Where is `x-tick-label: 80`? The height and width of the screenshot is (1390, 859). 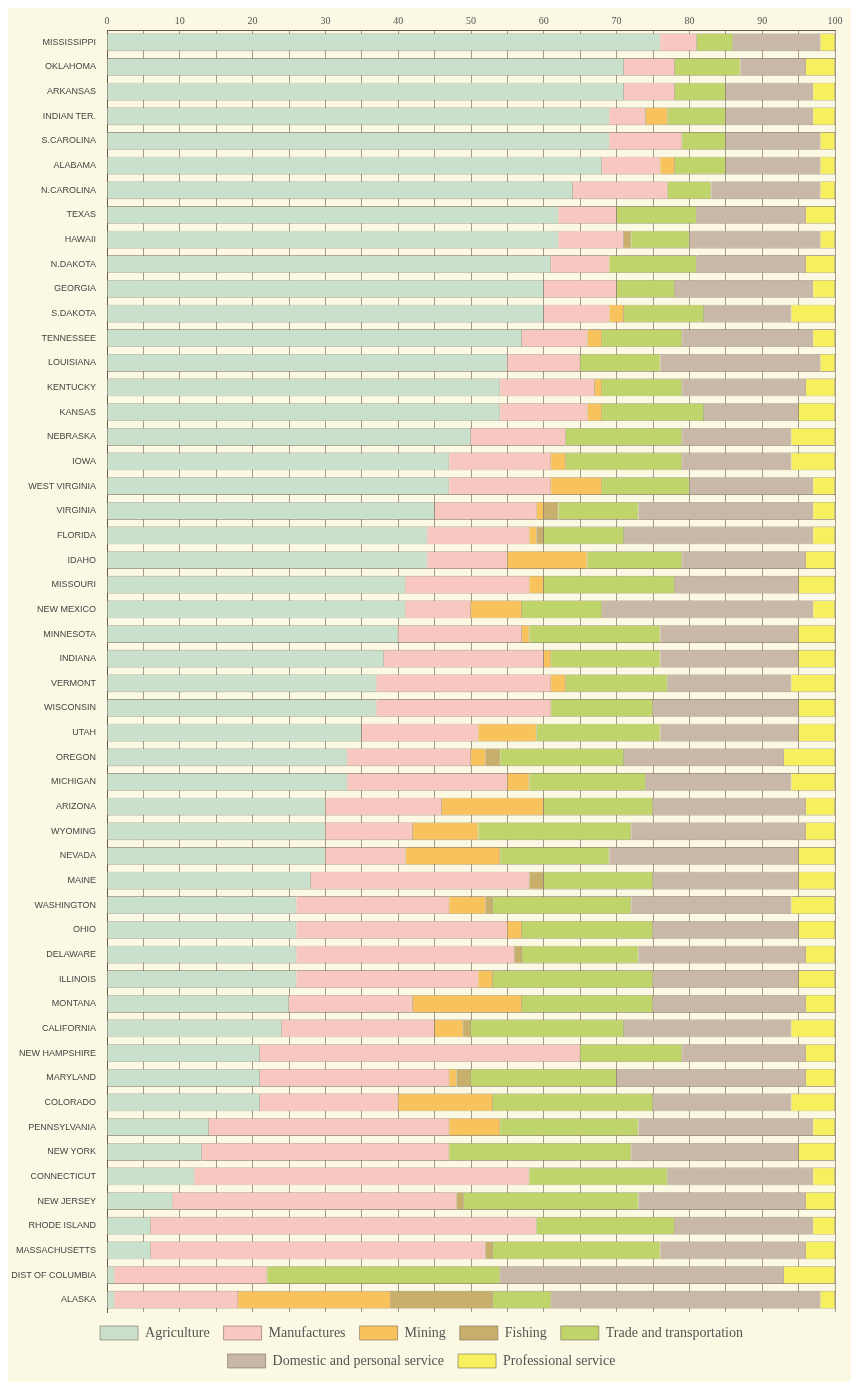
x-tick-label: 80 is located at coordinates (689, 20).